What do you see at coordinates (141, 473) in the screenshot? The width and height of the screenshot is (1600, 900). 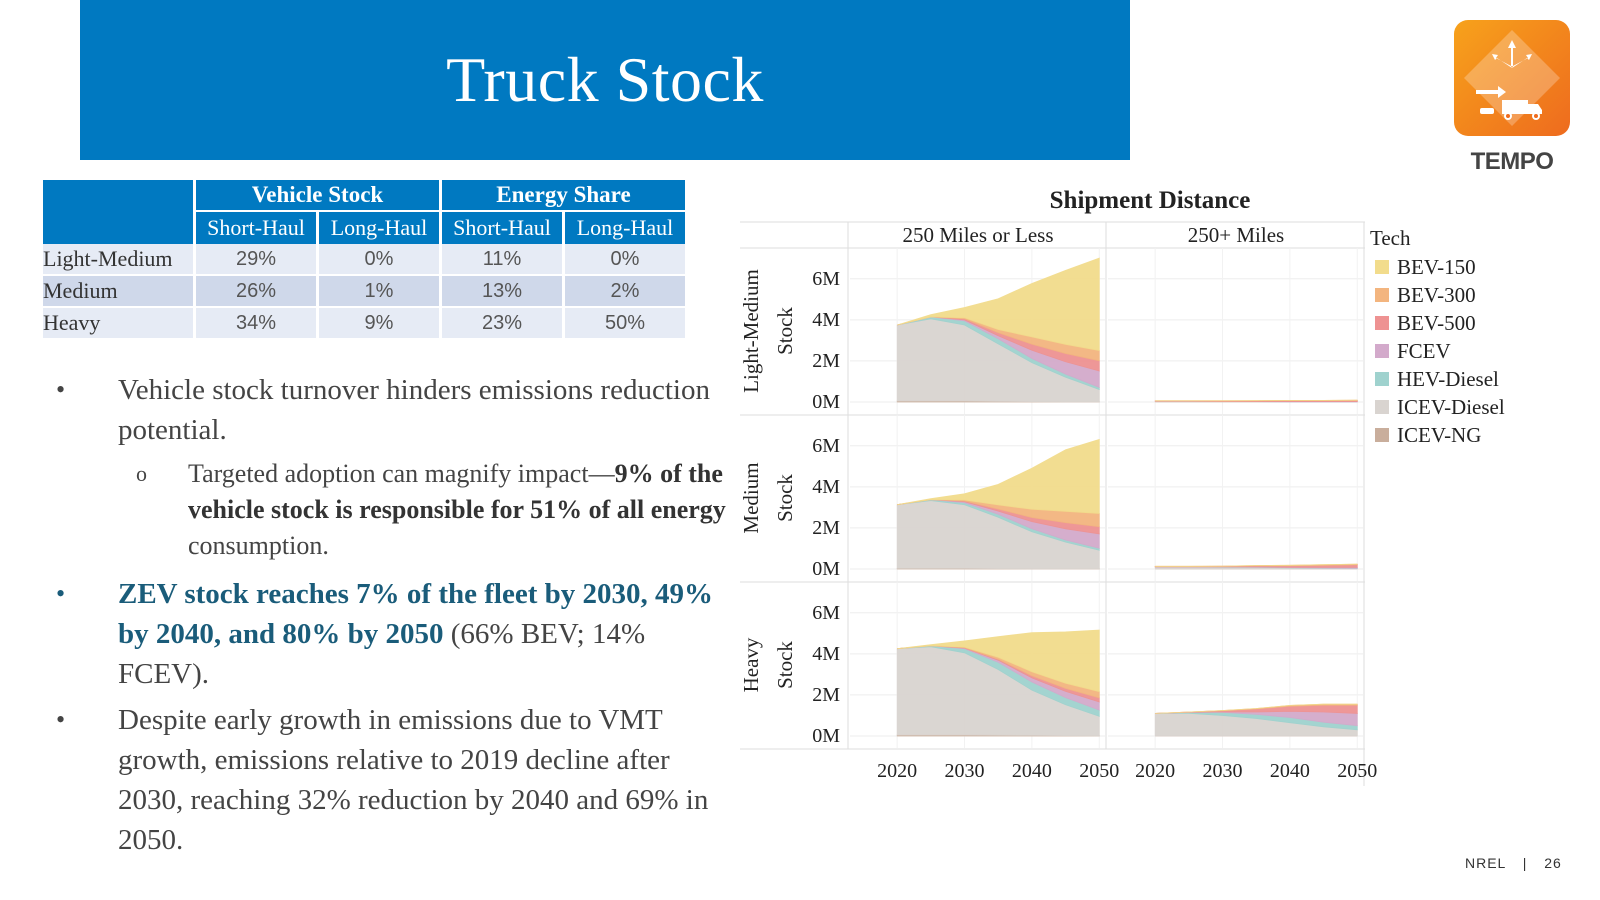 I see `sub-bullet-marker: o` at bounding box center [141, 473].